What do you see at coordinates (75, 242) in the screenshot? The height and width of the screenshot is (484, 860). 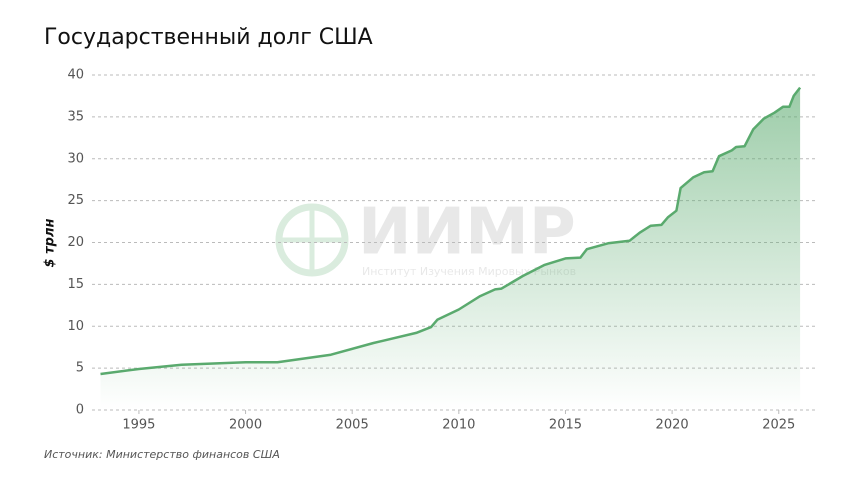 I see `y-tick-label: 20` at bounding box center [75, 242].